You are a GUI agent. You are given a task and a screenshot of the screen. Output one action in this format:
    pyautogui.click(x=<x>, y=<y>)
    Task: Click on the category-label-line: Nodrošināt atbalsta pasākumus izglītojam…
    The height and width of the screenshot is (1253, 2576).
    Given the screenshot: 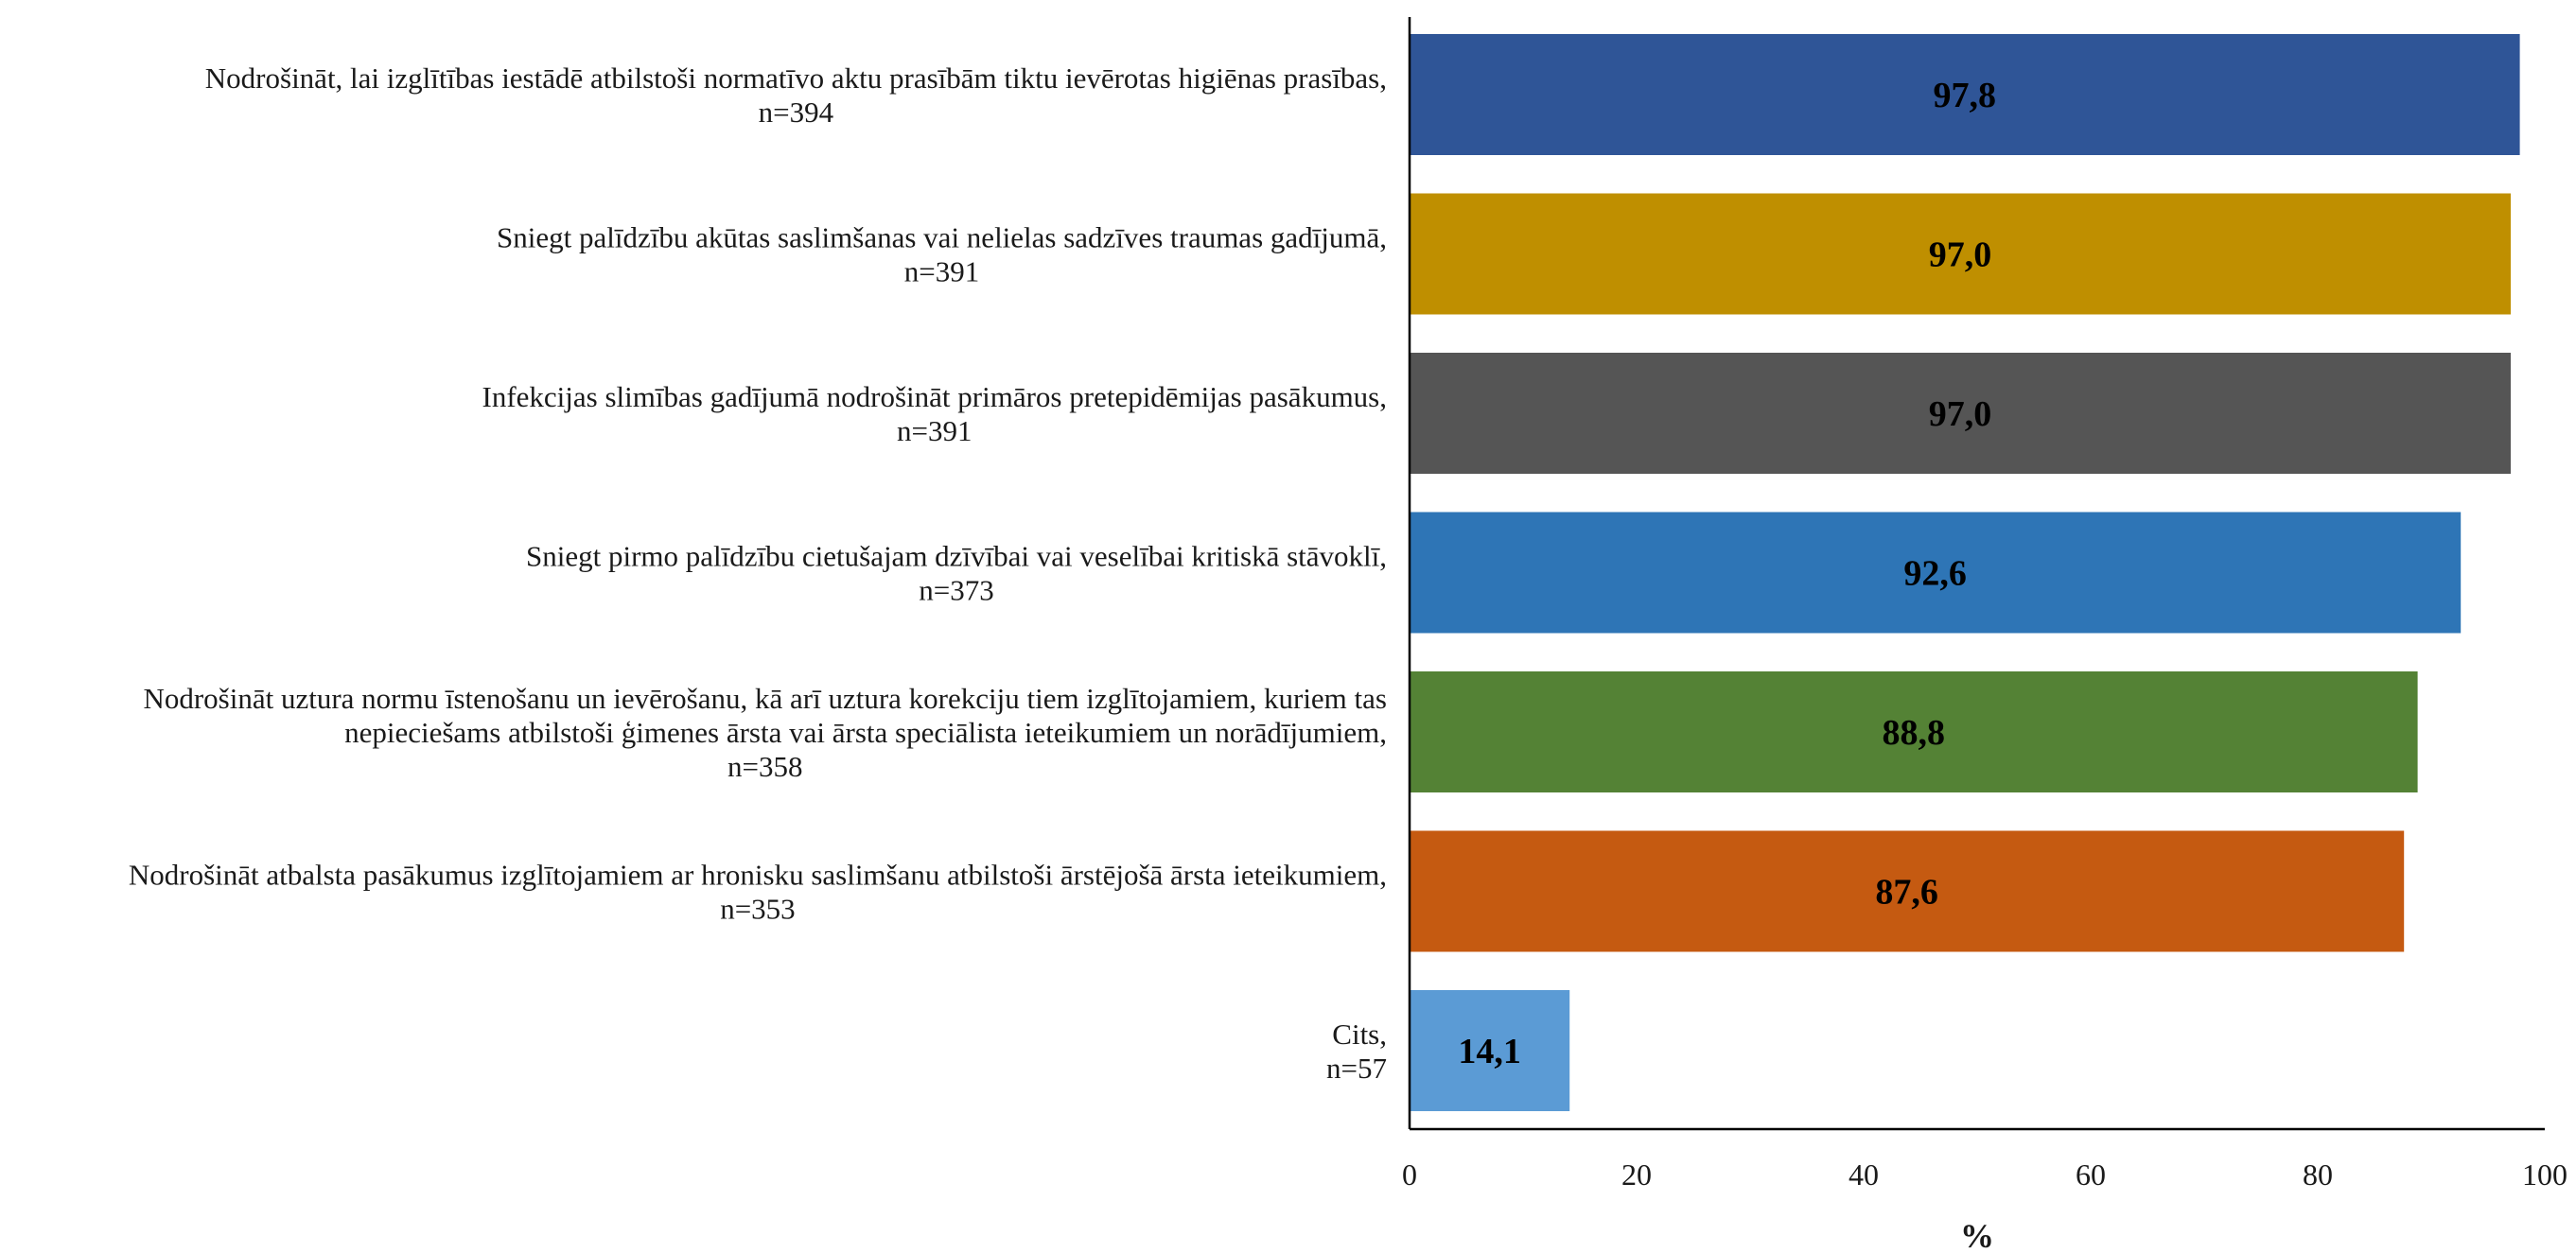 What is the action you would take?
    pyautogui.click(x=758, y=875)
    